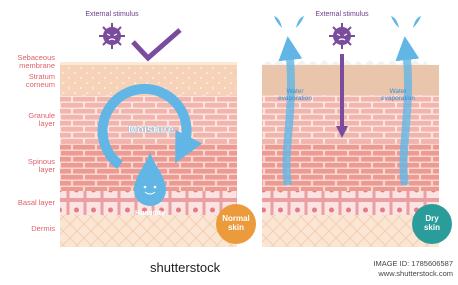 Image resolution: width=458 pixels, height=285 pixels. Describe the element at coordinates (40, 84) in the screenshot. I see `label-line: corneum` at that location.